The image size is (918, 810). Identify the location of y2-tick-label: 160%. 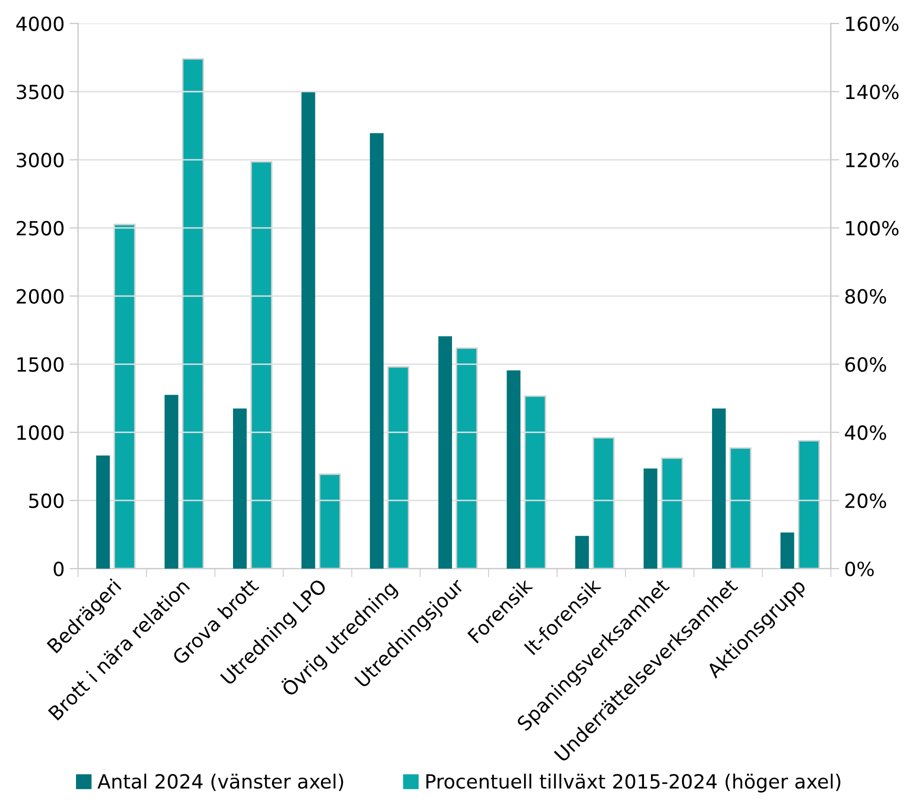
(872, 24).